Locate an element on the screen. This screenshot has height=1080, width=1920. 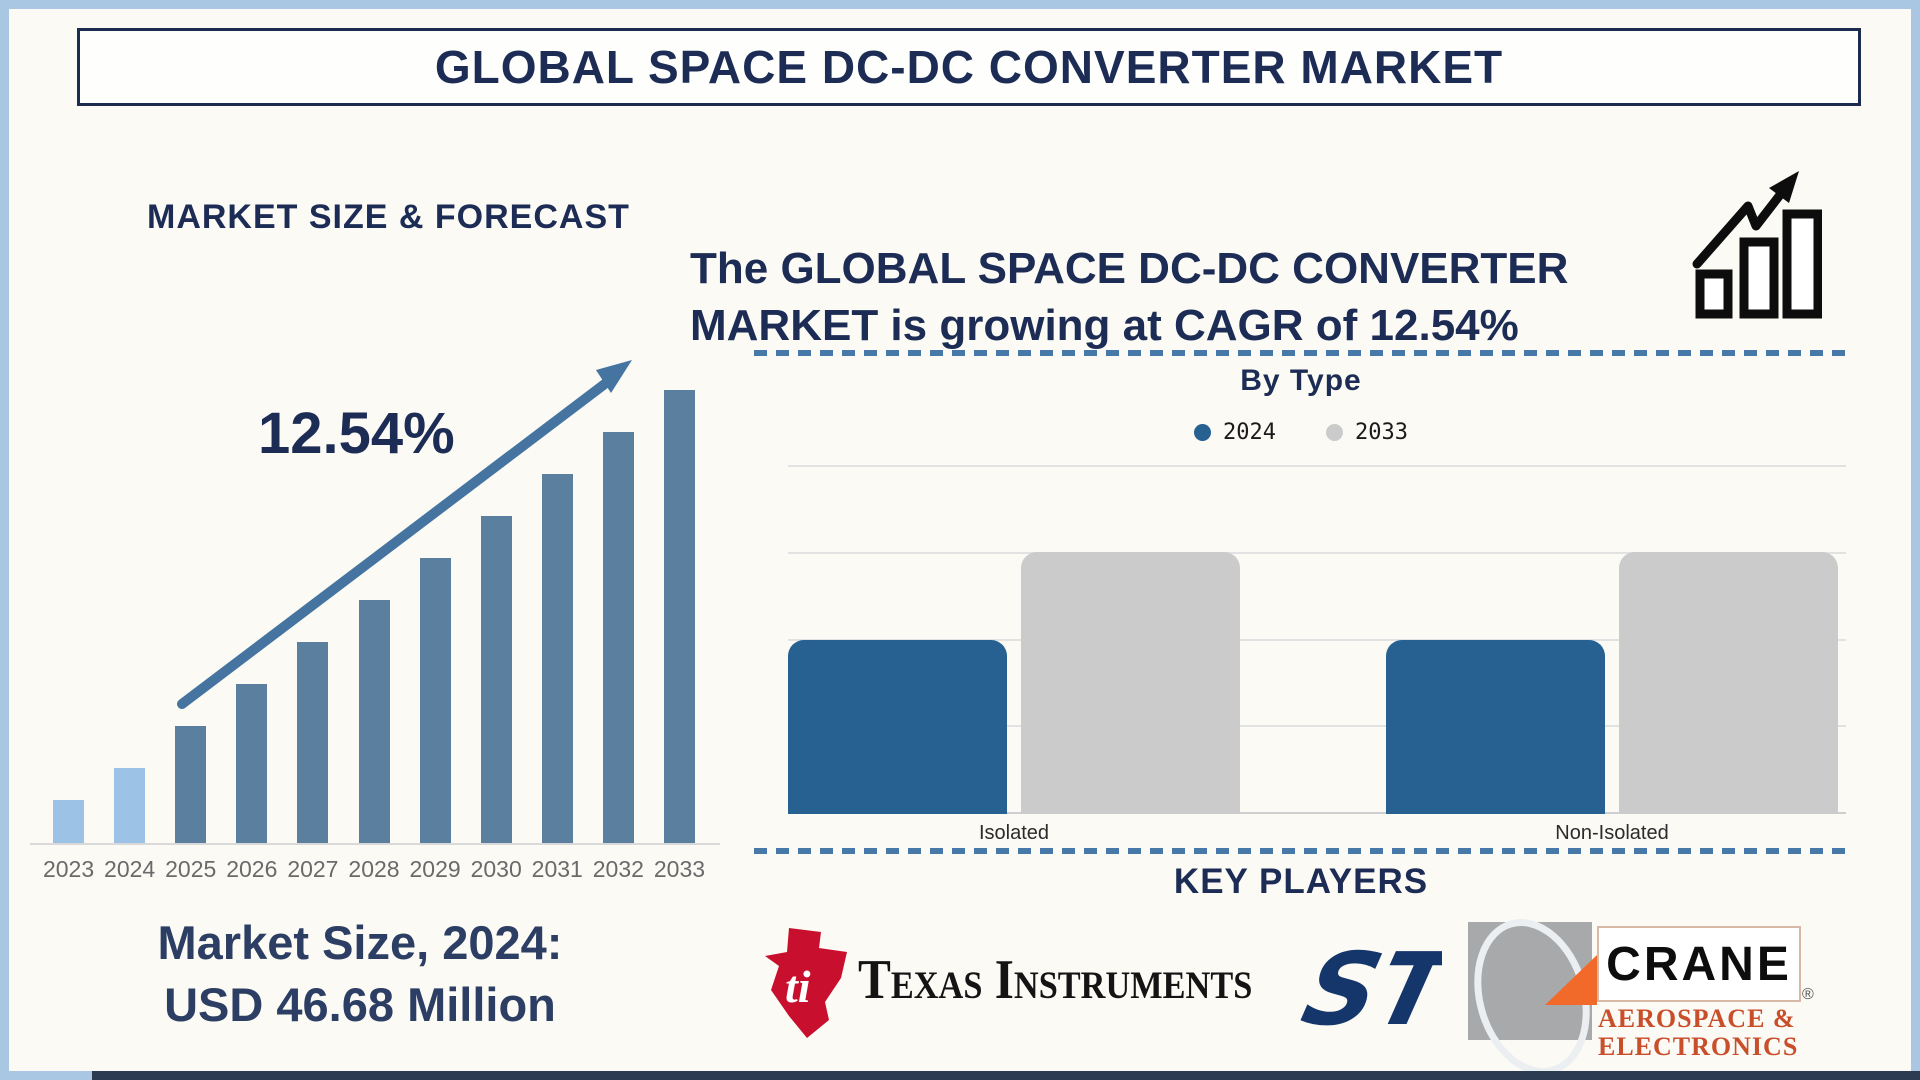
crane-registered-mark: ® is located at coordinates (1808, 994).